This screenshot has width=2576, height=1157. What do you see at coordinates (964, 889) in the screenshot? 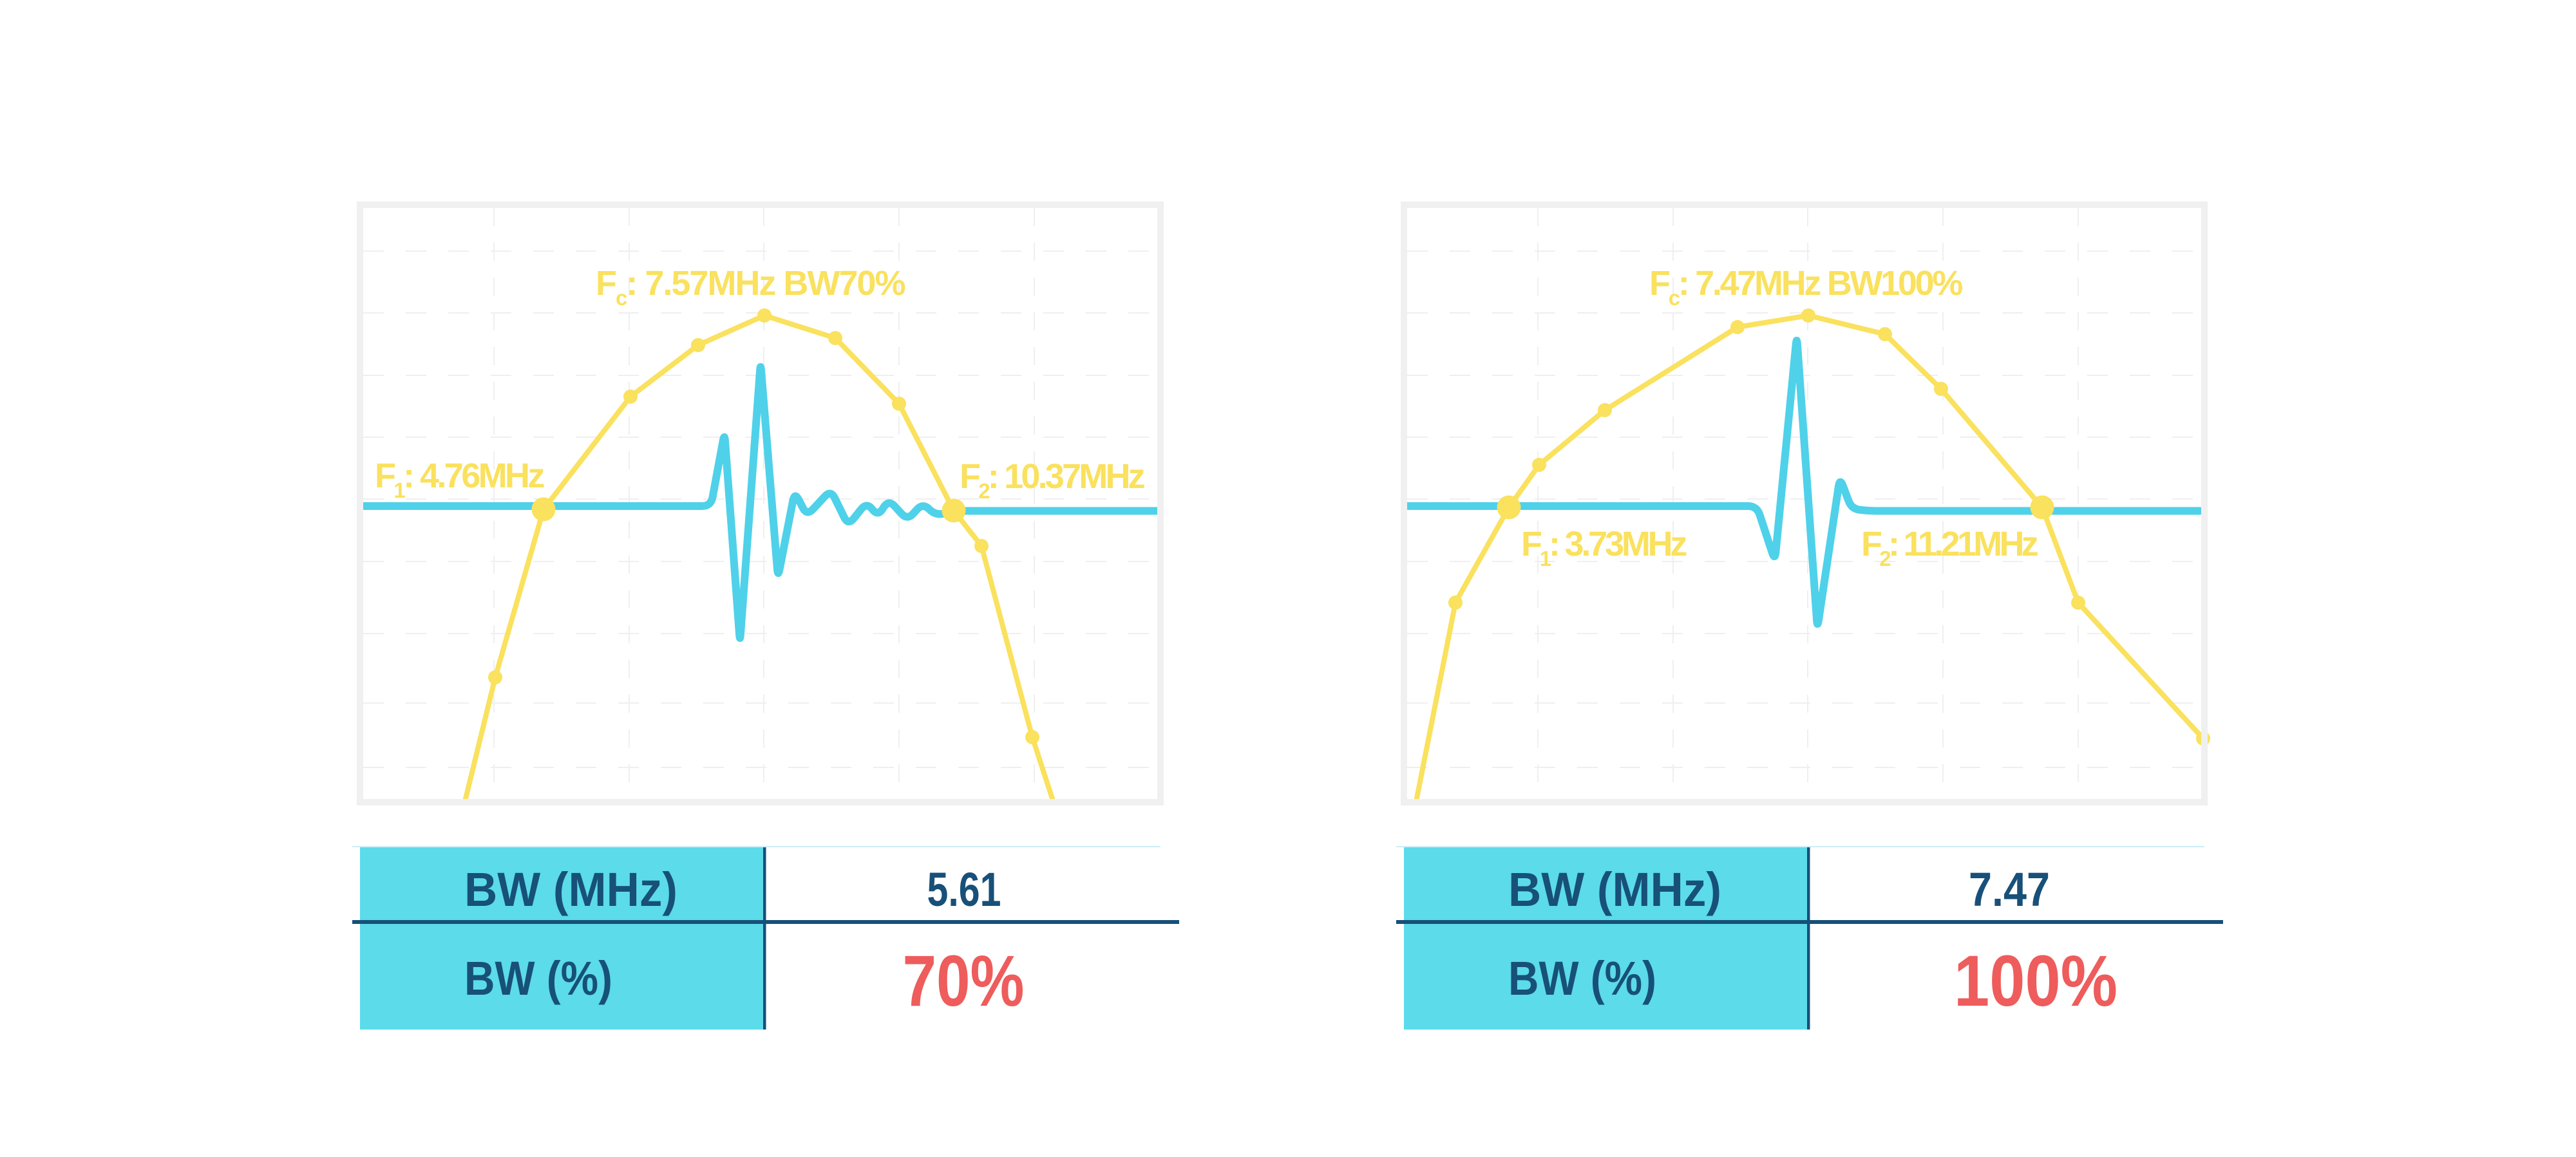
I see `svg-text: 5.61` at bounding box center [964, 889].